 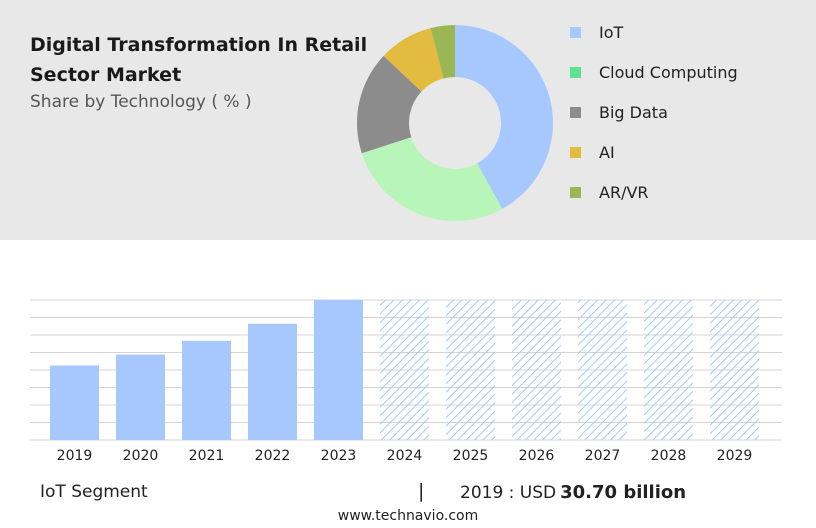 I want to click on x-tick-label: 2027, so click(x=603, y=456).